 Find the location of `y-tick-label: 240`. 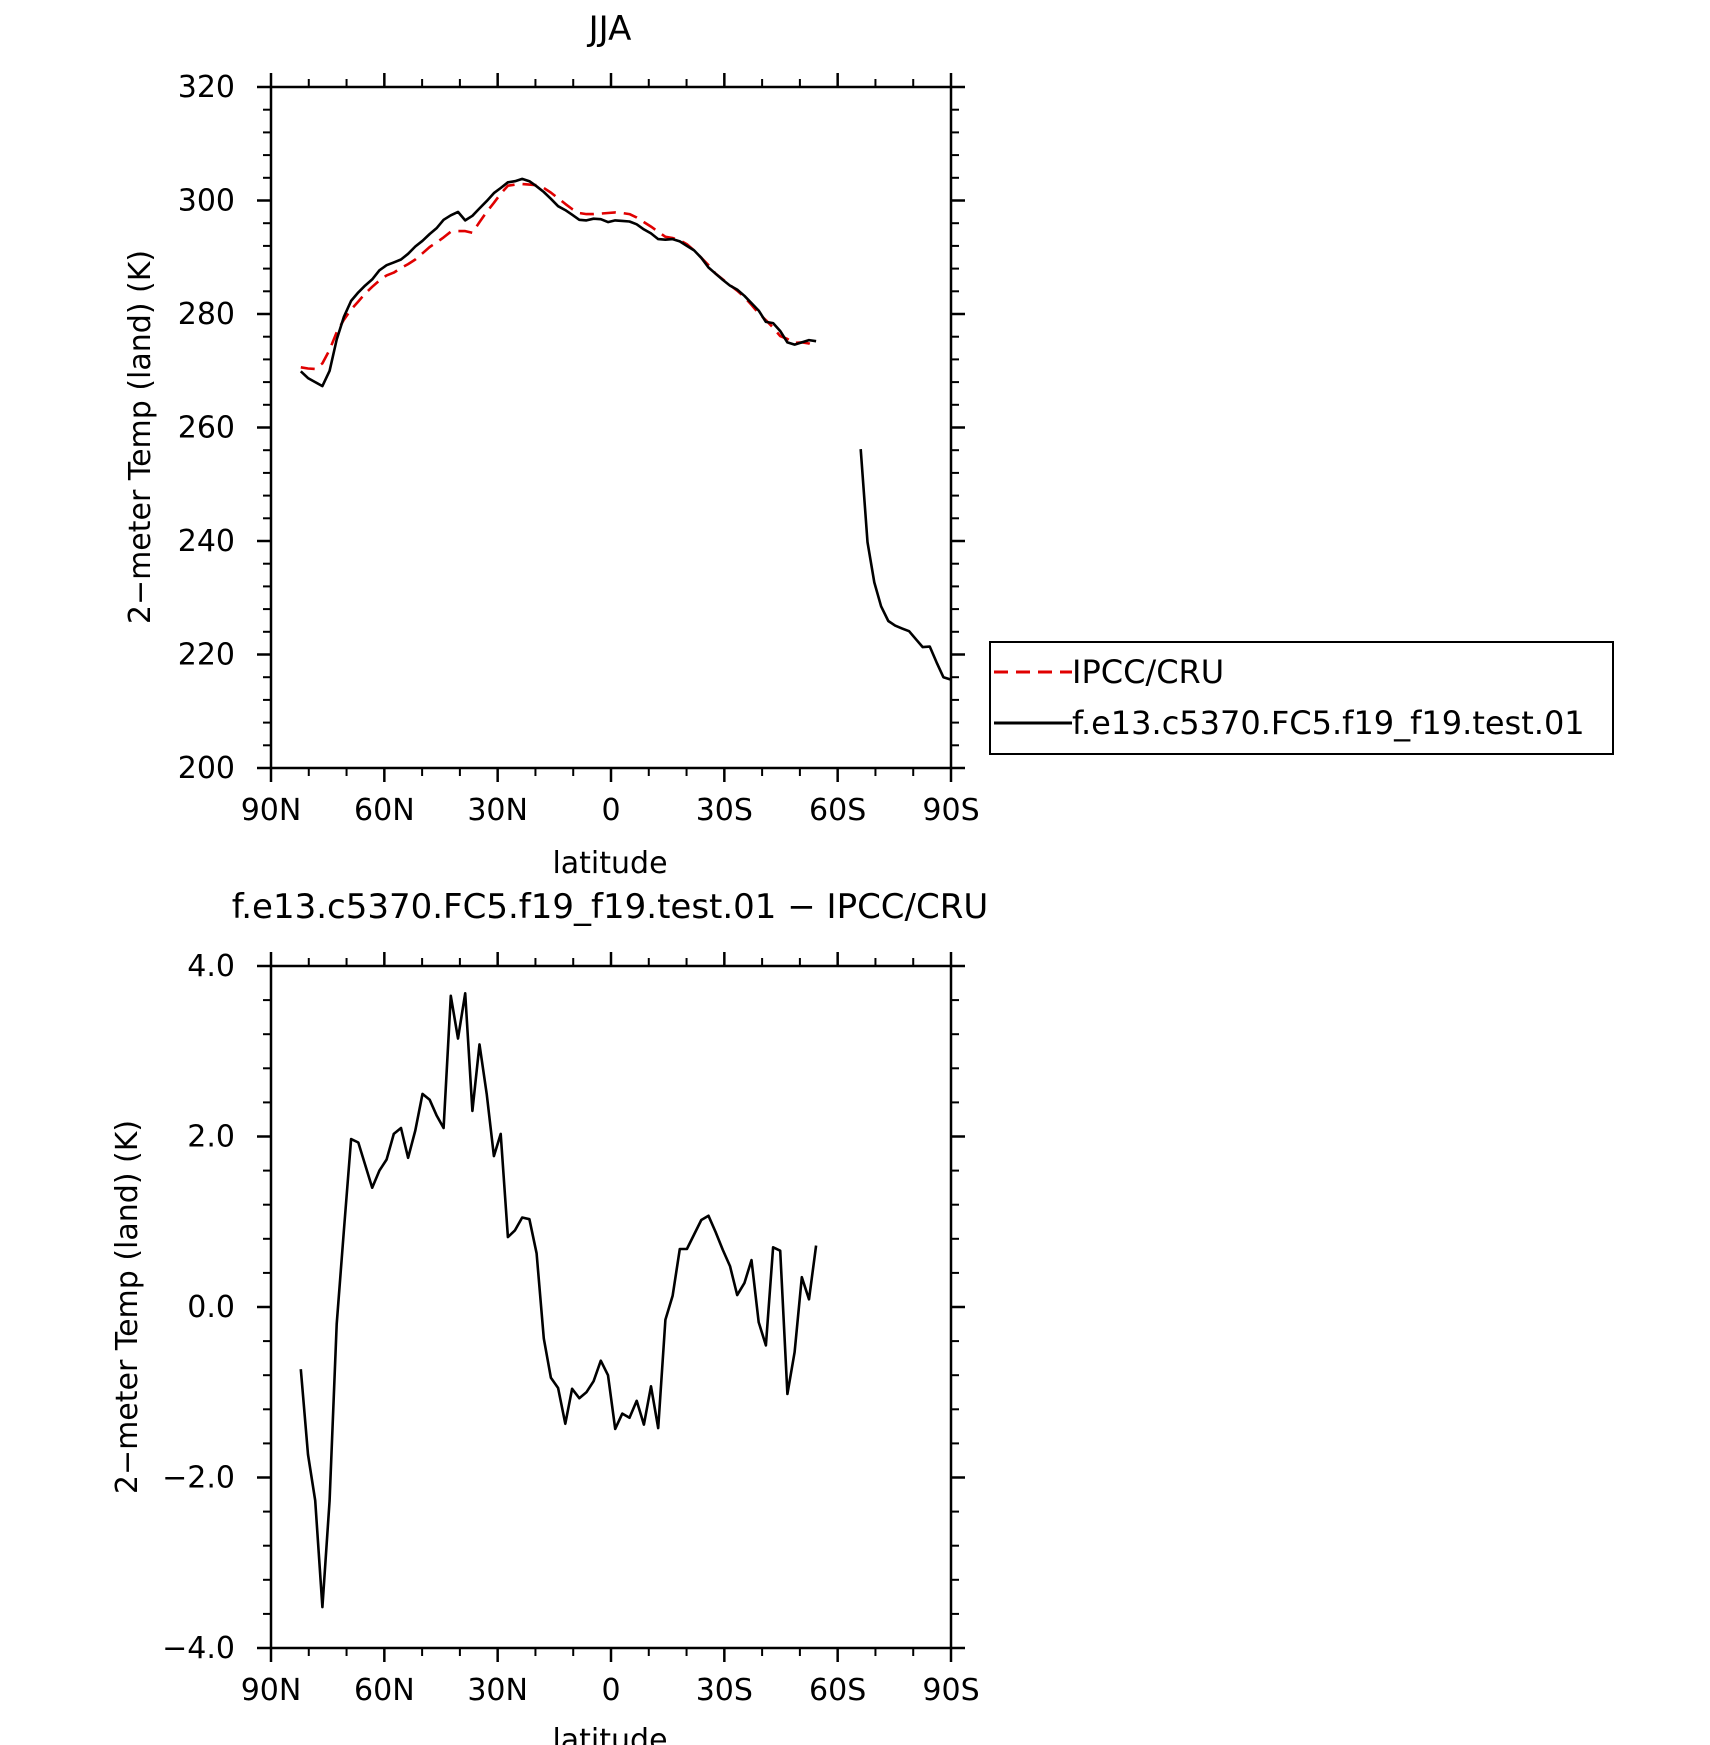

y-tick-label: 240 is located at coordinates (206, 541).